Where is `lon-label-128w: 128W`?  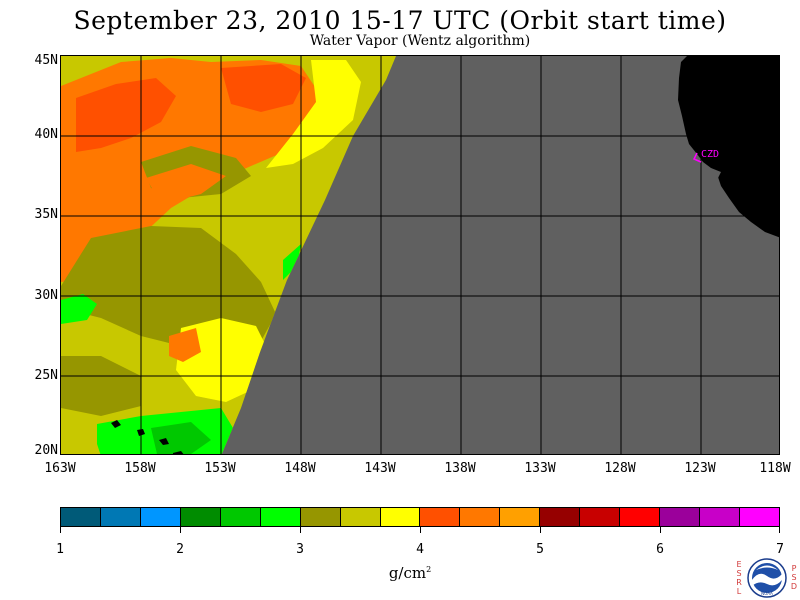
lon-label-128w: 128W is located at coordinates (620, 468).